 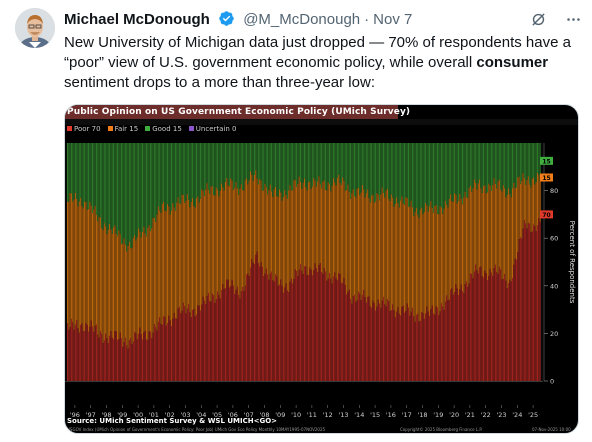 I want to click on grok-icon, so click(x=540, y=20).